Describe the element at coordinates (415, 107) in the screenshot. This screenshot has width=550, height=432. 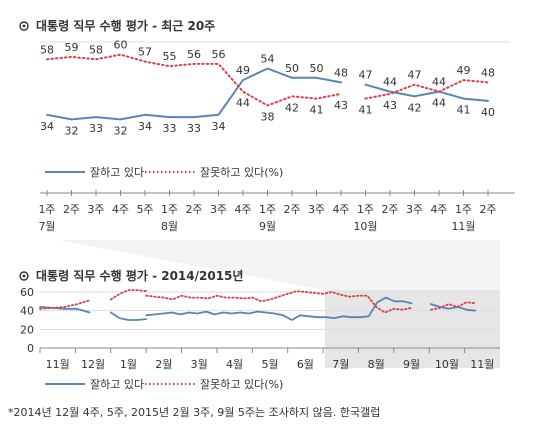
I see `data-label-approve: 42` at that location.